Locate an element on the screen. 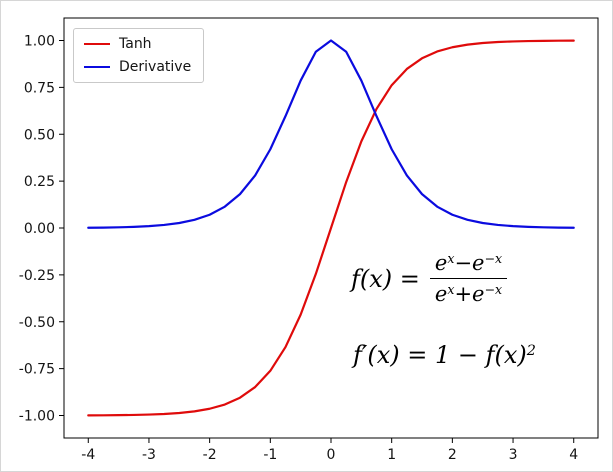 Image resolution: width=613 pixels, height=472 pixels. tanh-line-swatch is located at coordinates (97, 44).